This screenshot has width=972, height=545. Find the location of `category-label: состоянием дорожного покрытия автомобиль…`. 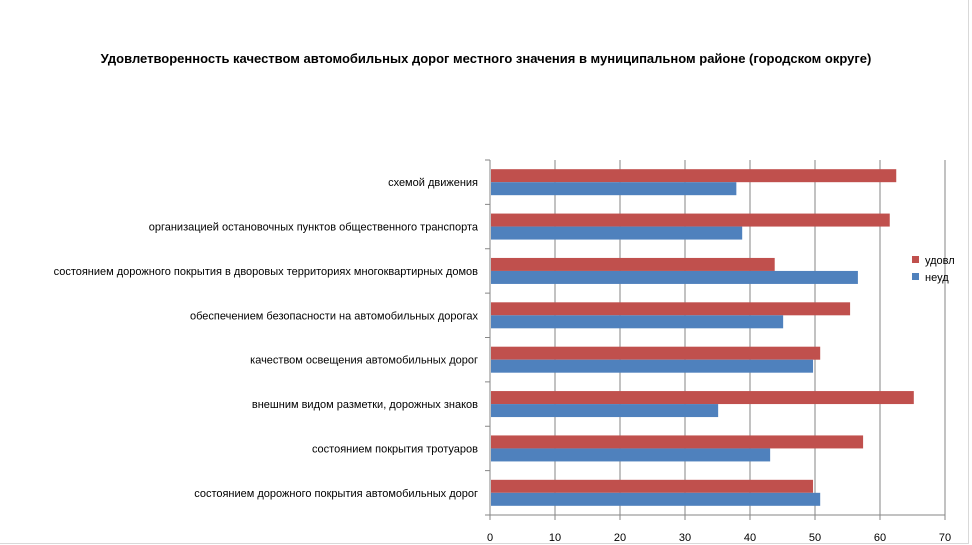

category-label: состоянием дорожного покрытия автомобиль… is located at coordinates (336, 494).